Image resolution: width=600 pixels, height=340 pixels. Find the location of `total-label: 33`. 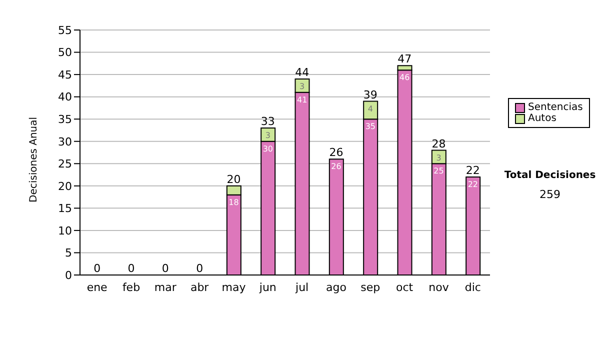

total-label: 33 is located at coordinates (267, 121).